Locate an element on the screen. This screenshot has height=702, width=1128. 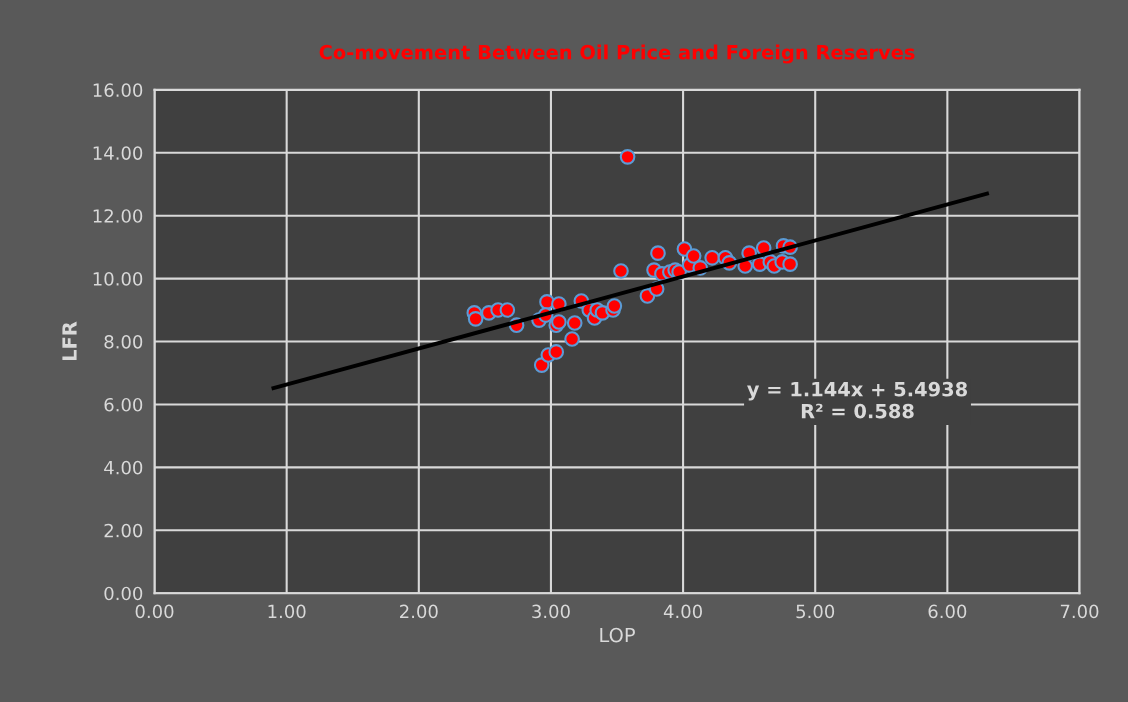
x-tick-label: 7.00 is located at coordinates (1079, 611).